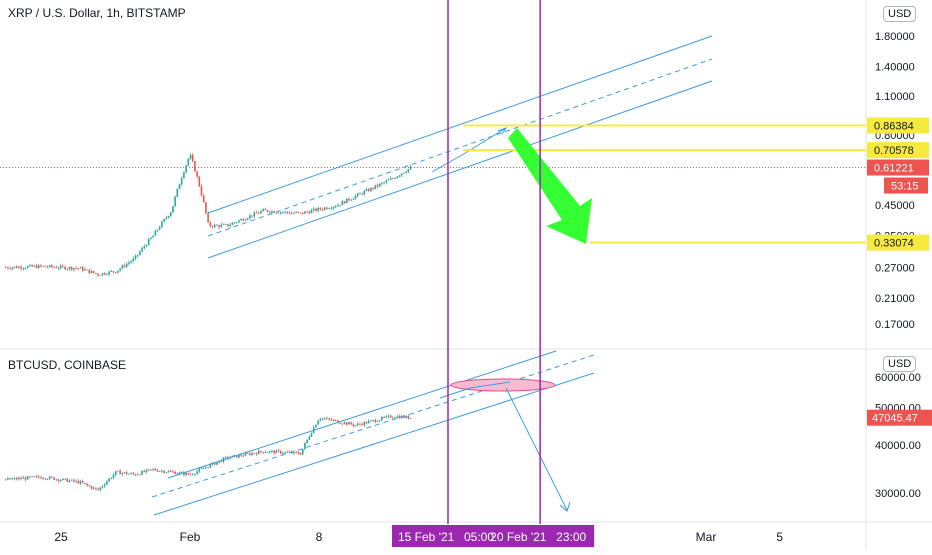 This screenshot has height=555, width=932. What do you see at coordinates (898, 242) in the screenshot?
I see `xrp-level-badge` at bounding box center [898, 242].